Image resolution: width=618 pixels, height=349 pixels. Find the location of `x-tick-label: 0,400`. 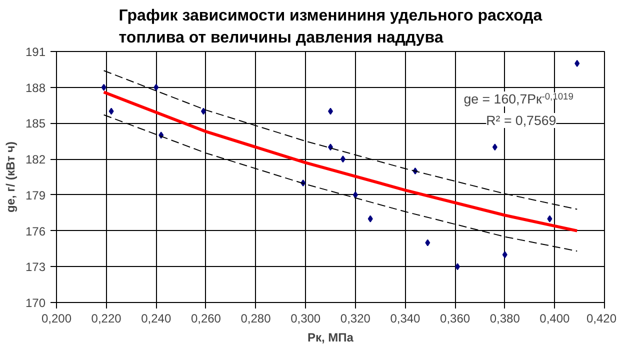

x-tick-label: 0,400 is located at coordinates (555, 319).